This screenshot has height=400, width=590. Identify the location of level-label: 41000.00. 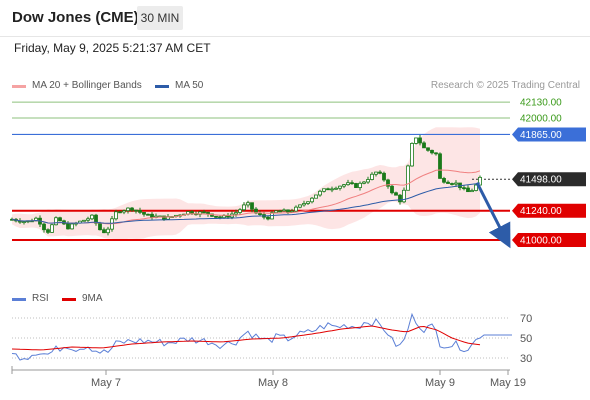
(541, 241).